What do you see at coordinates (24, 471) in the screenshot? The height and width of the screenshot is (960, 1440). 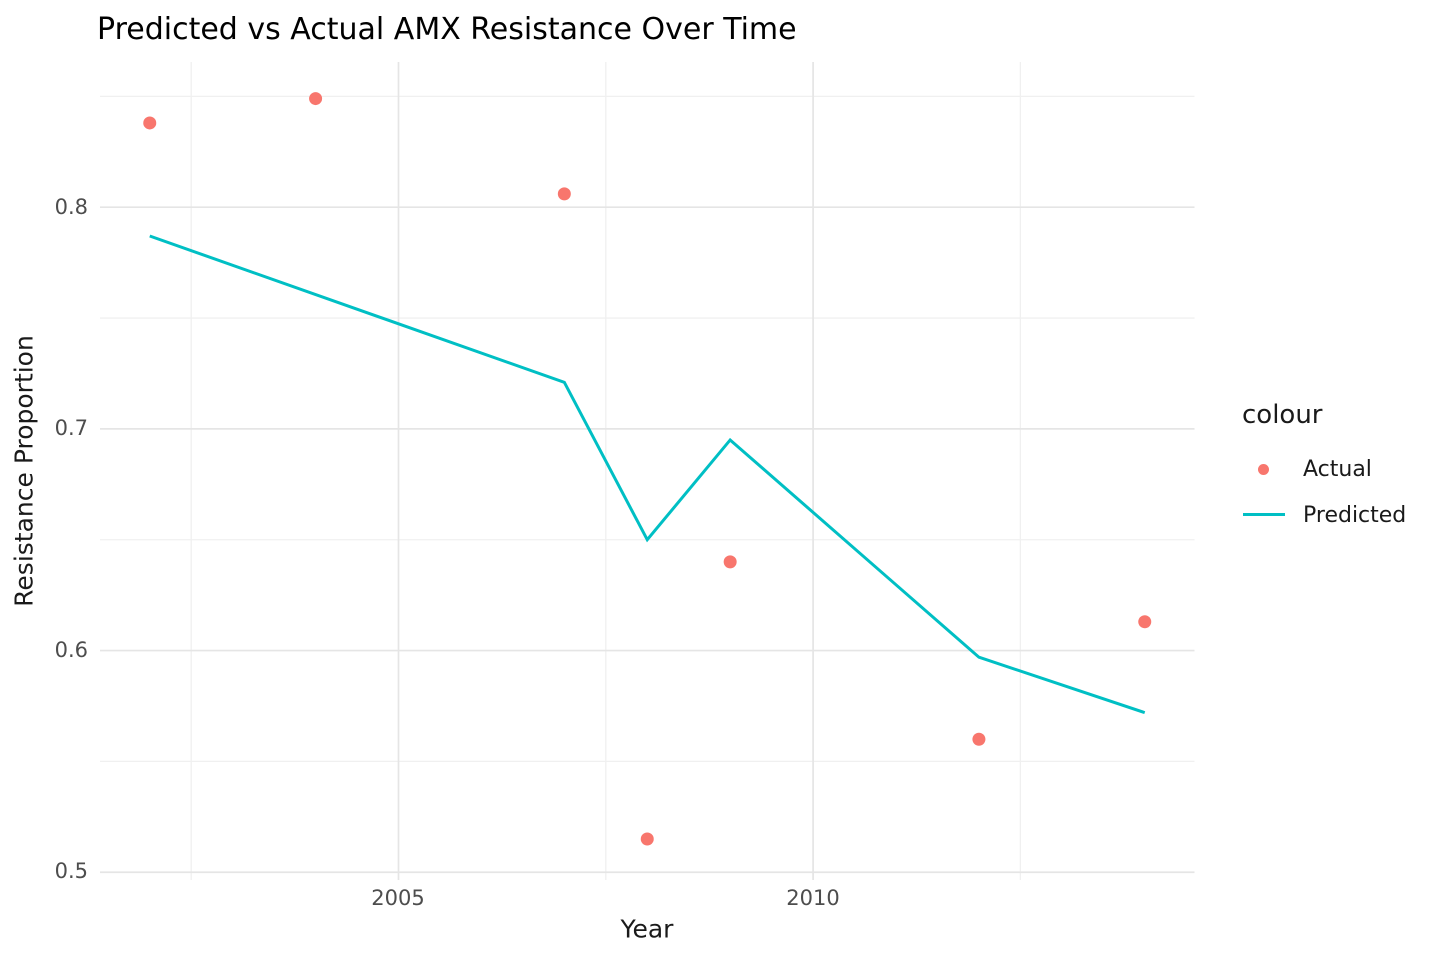 I see `y-axis-title: Resistance Proportion` at bounding box center [24, 471].